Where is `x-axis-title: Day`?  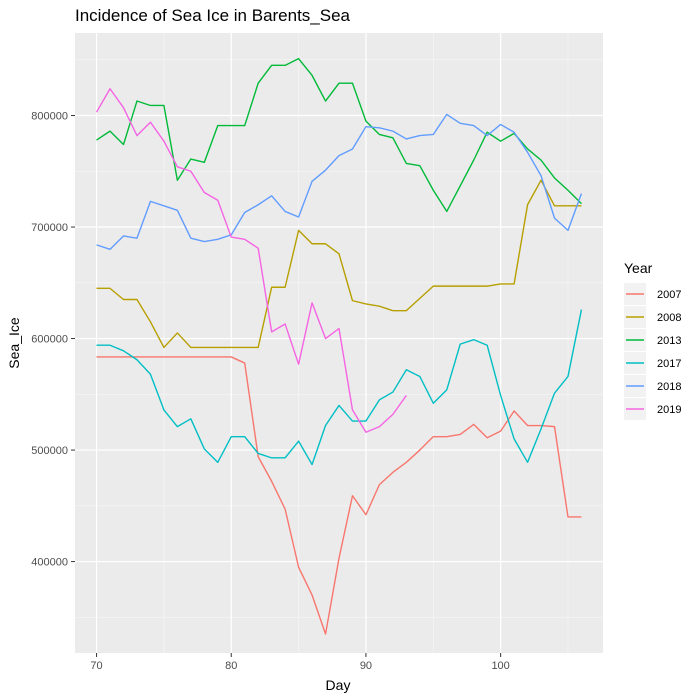
x-axis-title: Day is located at coordinates (338, 685).